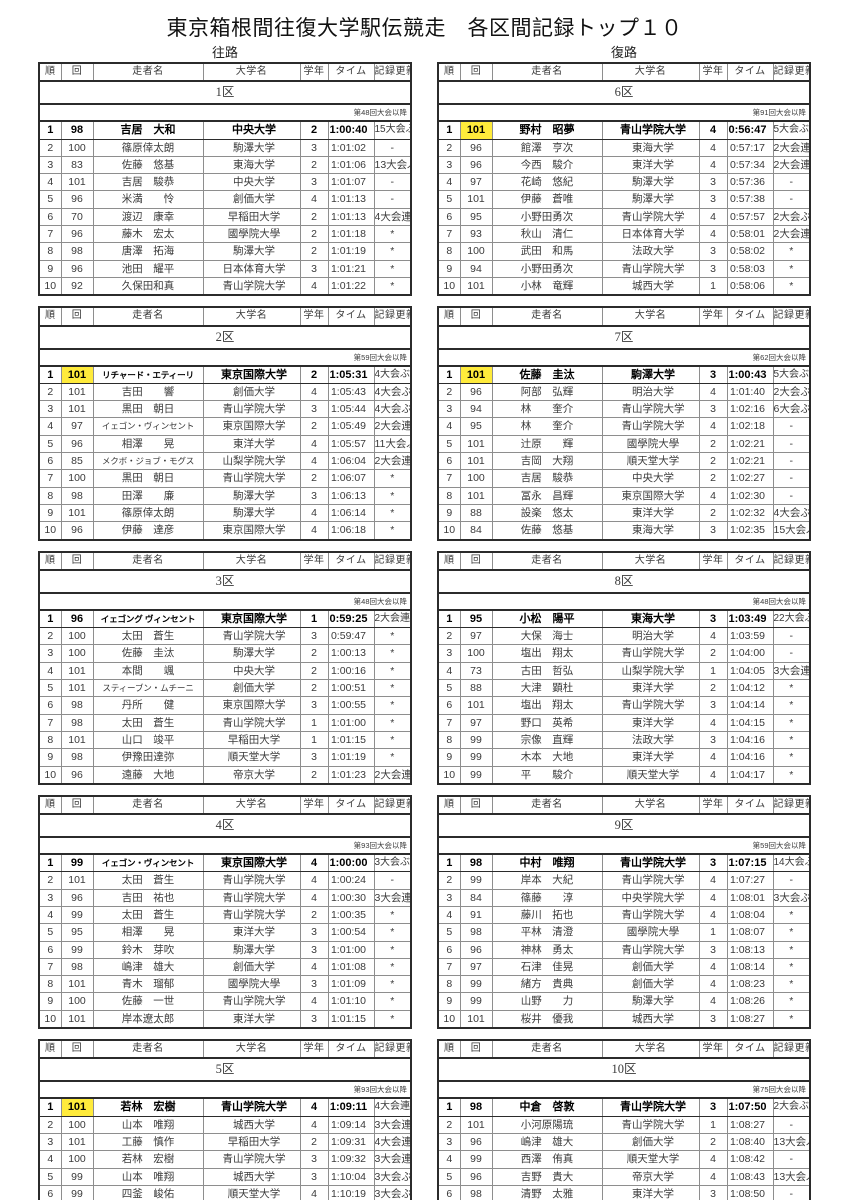  What do you see at coordinates (624, 268) in the screenshot?
I see `table-row: 9 94 小野田勇次 青山学院大学 3 0:58:03 *` at bounding box center [624, 268].